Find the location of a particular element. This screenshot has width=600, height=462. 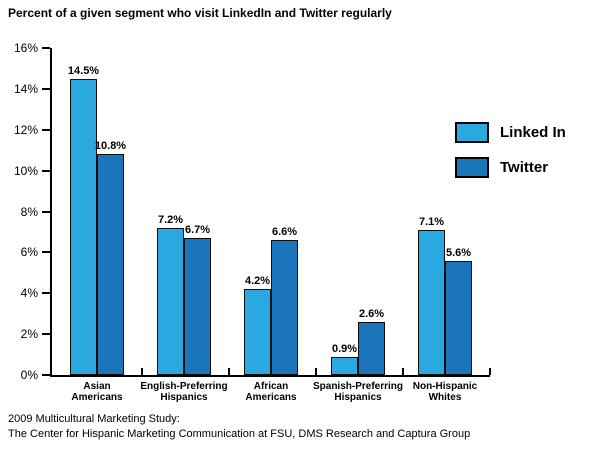

category-label-line: English-Preferring is located at coordinates (184, 386).